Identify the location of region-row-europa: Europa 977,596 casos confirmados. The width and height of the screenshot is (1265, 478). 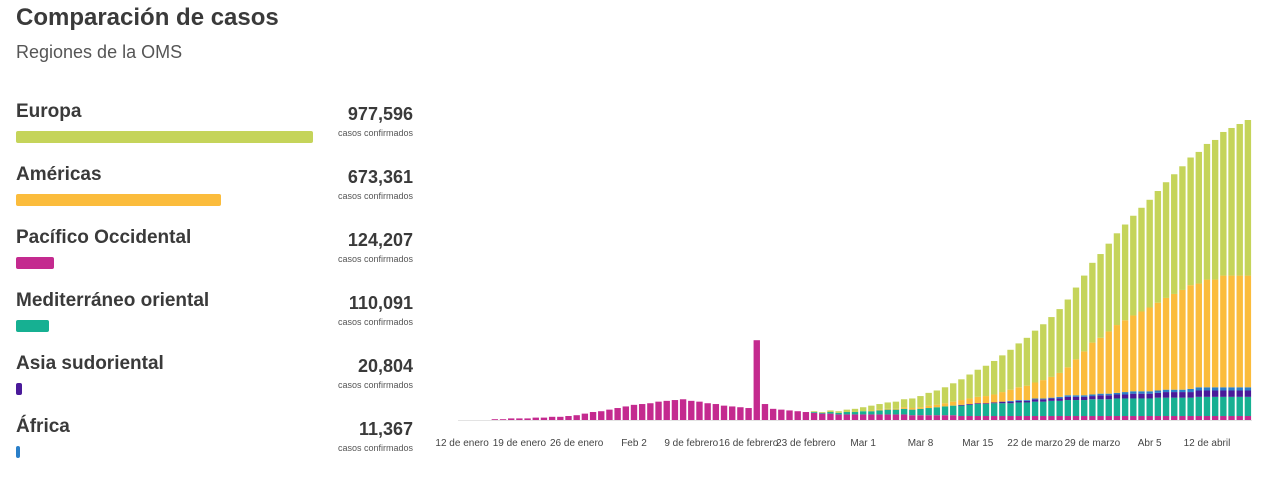
(216, 131).